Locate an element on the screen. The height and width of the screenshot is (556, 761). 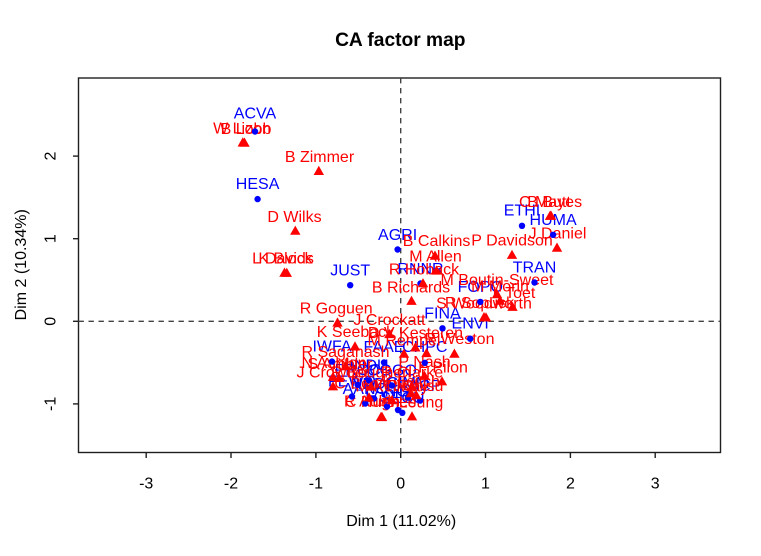
svg-text: B Lobb is located at coordinates (246, 129).